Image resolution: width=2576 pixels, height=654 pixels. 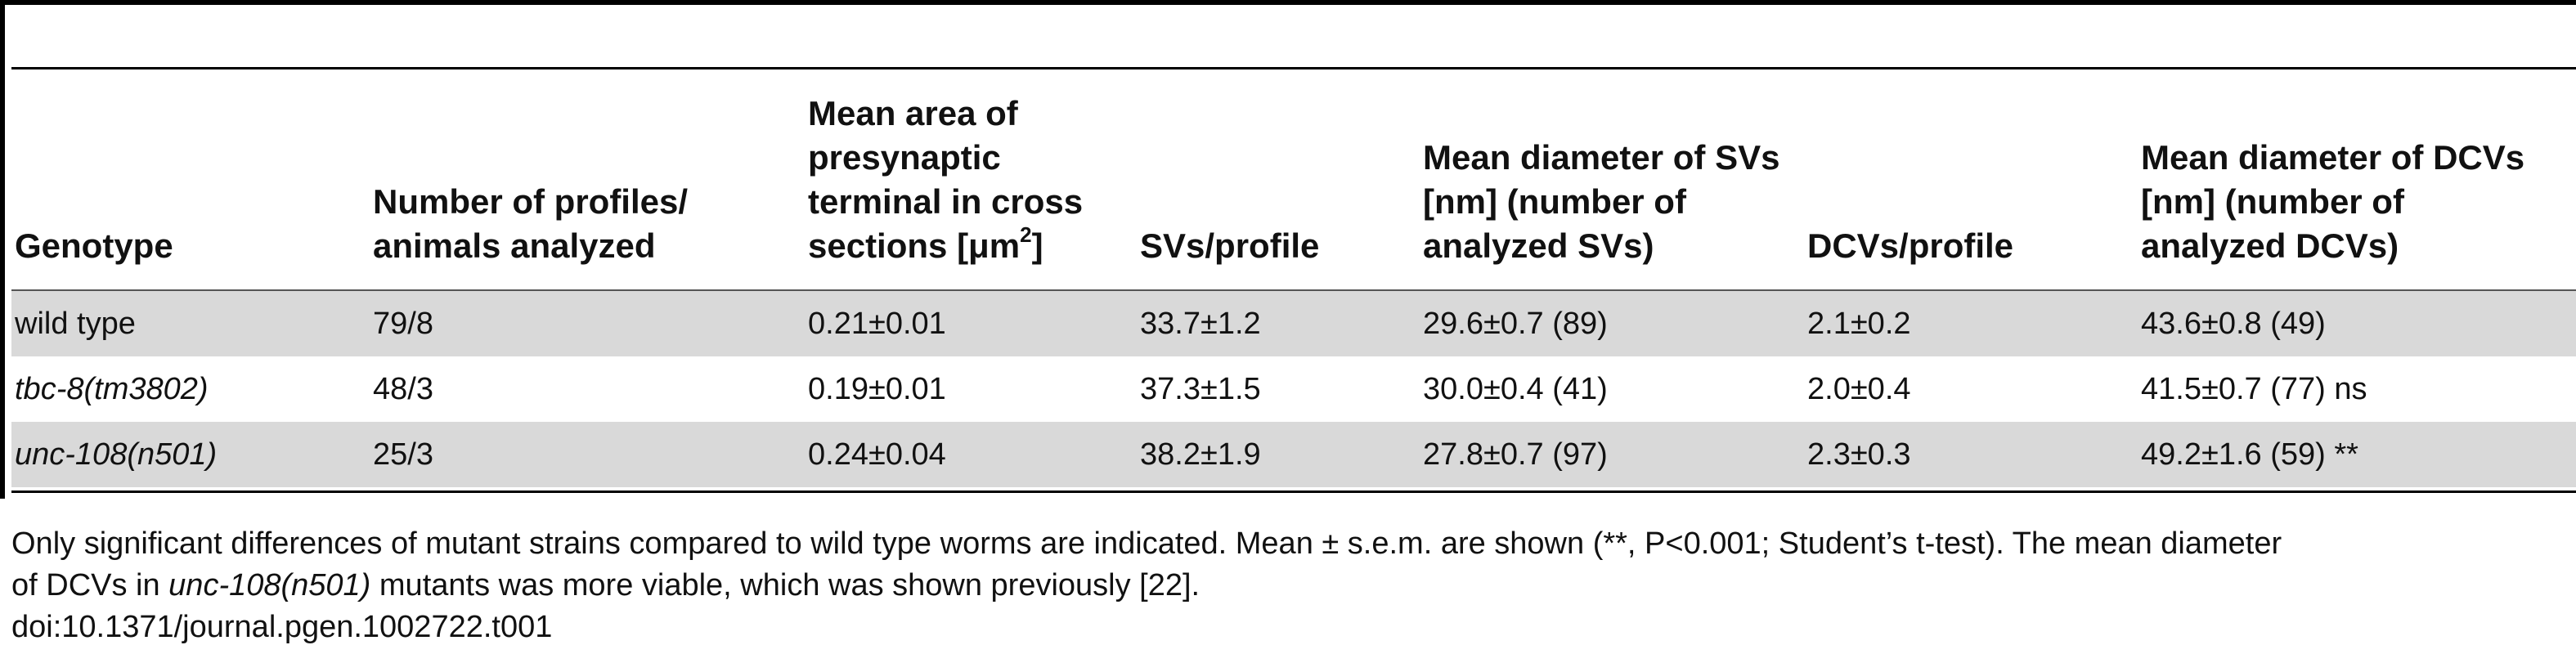 I want to click on cell-dcvs-profile: 2.3±0.3, so click(x=1859, y=454).